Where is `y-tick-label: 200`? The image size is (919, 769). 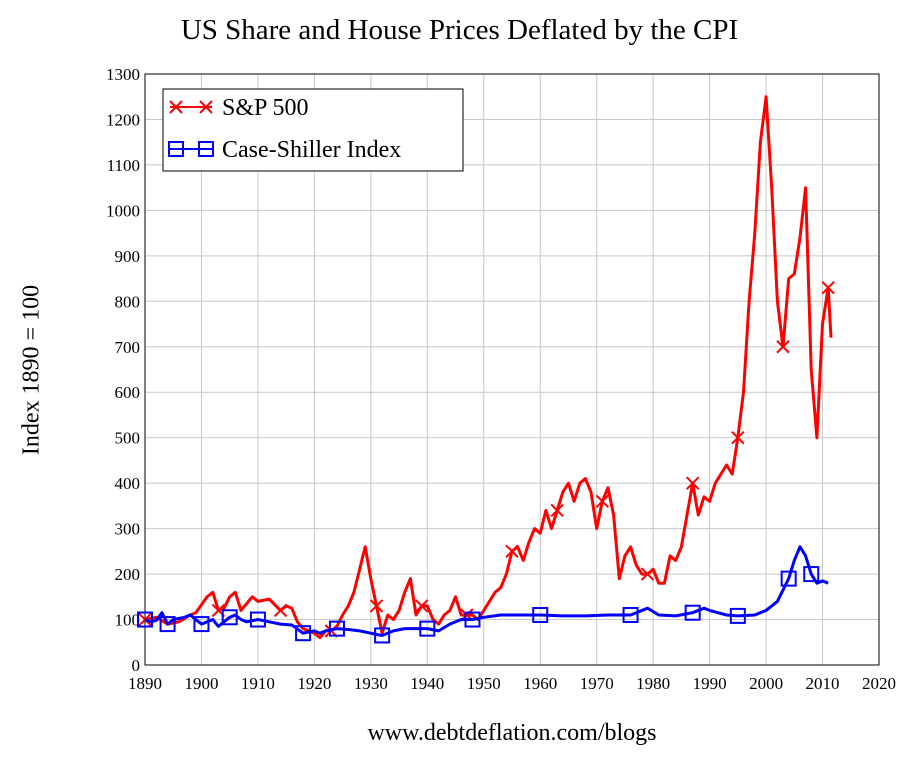
y-tick-label: 200 is located at coordinates (128, 574).